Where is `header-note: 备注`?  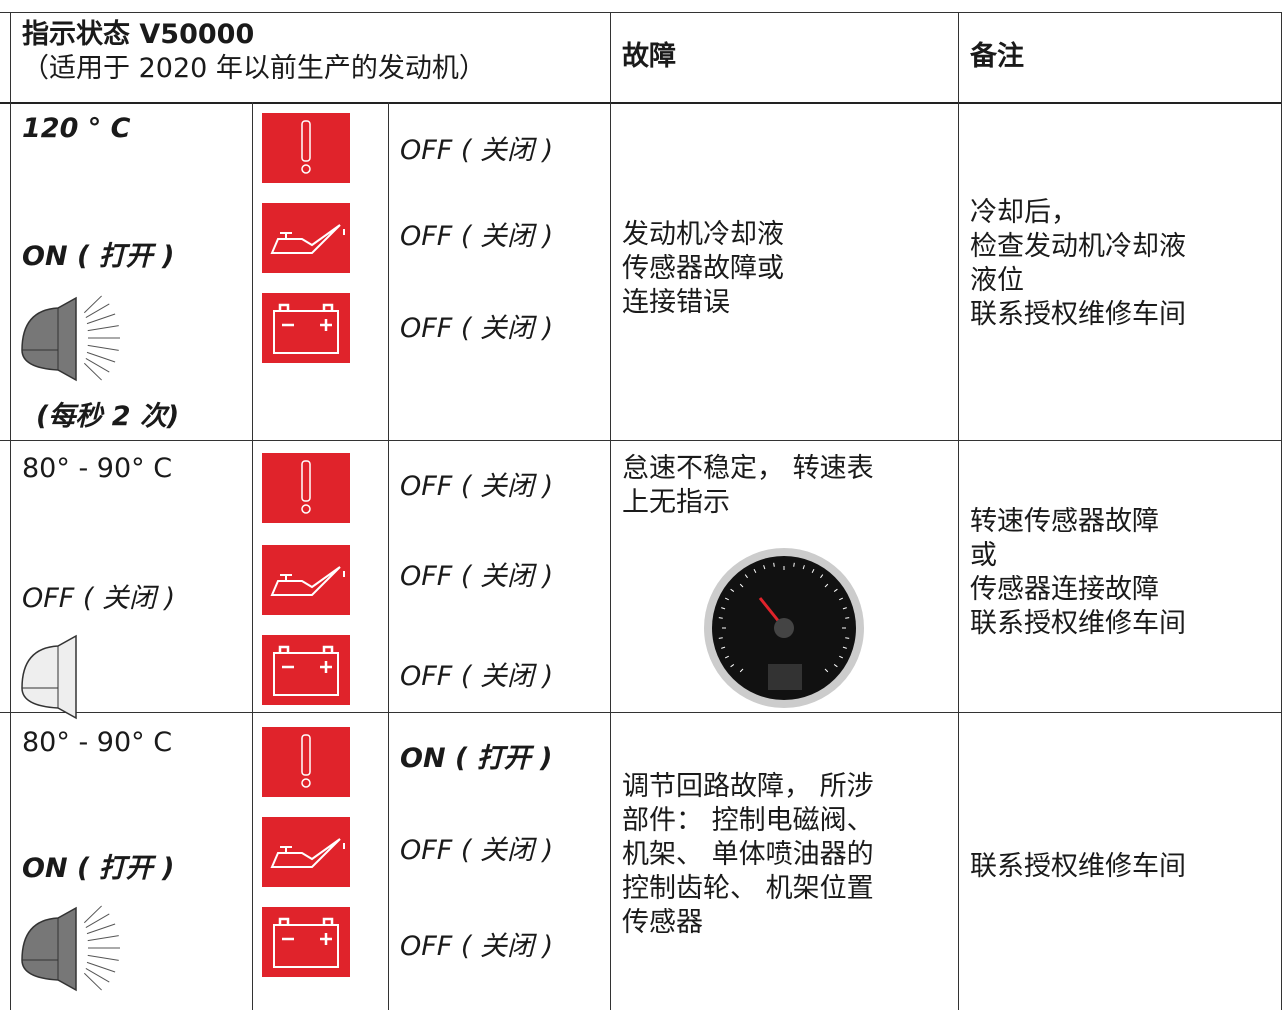 header-note: 备注 is located at coordinates (997, 56).